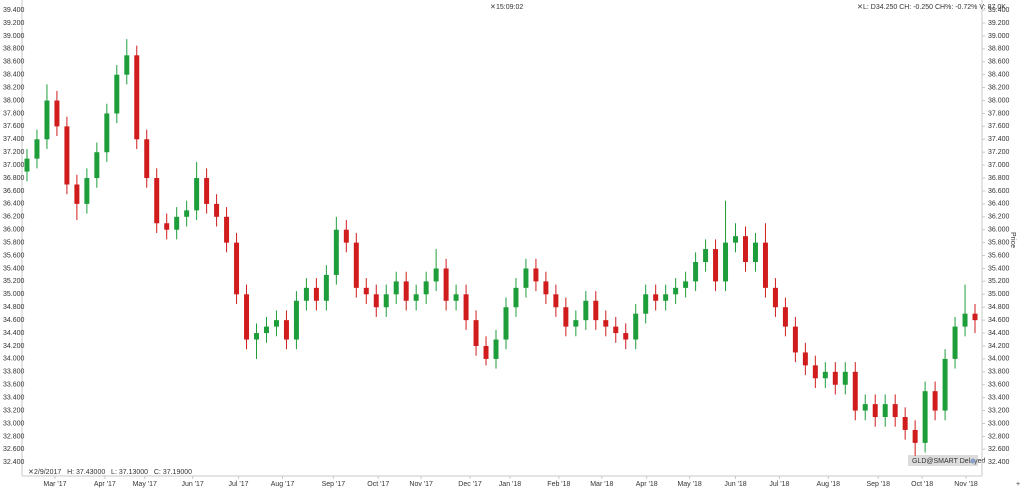 Image resolution: width=1024 pixels, height=492 pixels. I want to click on x-tick-label: Mar '18, so click(601, 484).